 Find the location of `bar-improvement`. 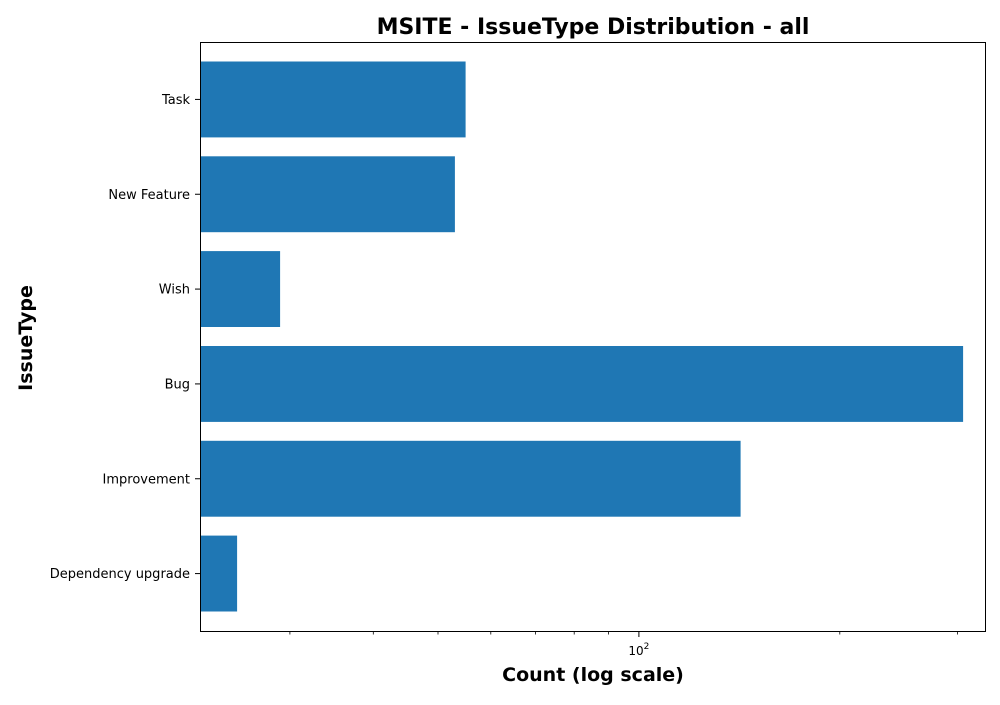

bar-improvement is located at coordinates (470, 478).